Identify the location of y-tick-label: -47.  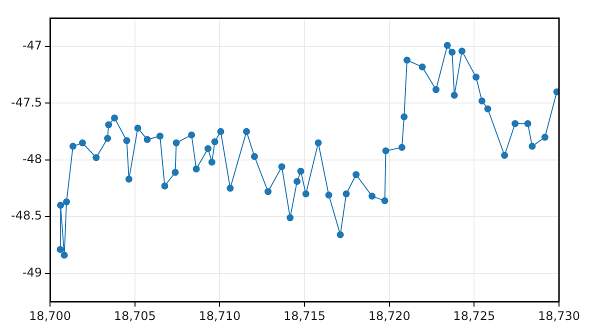
(32, 45).